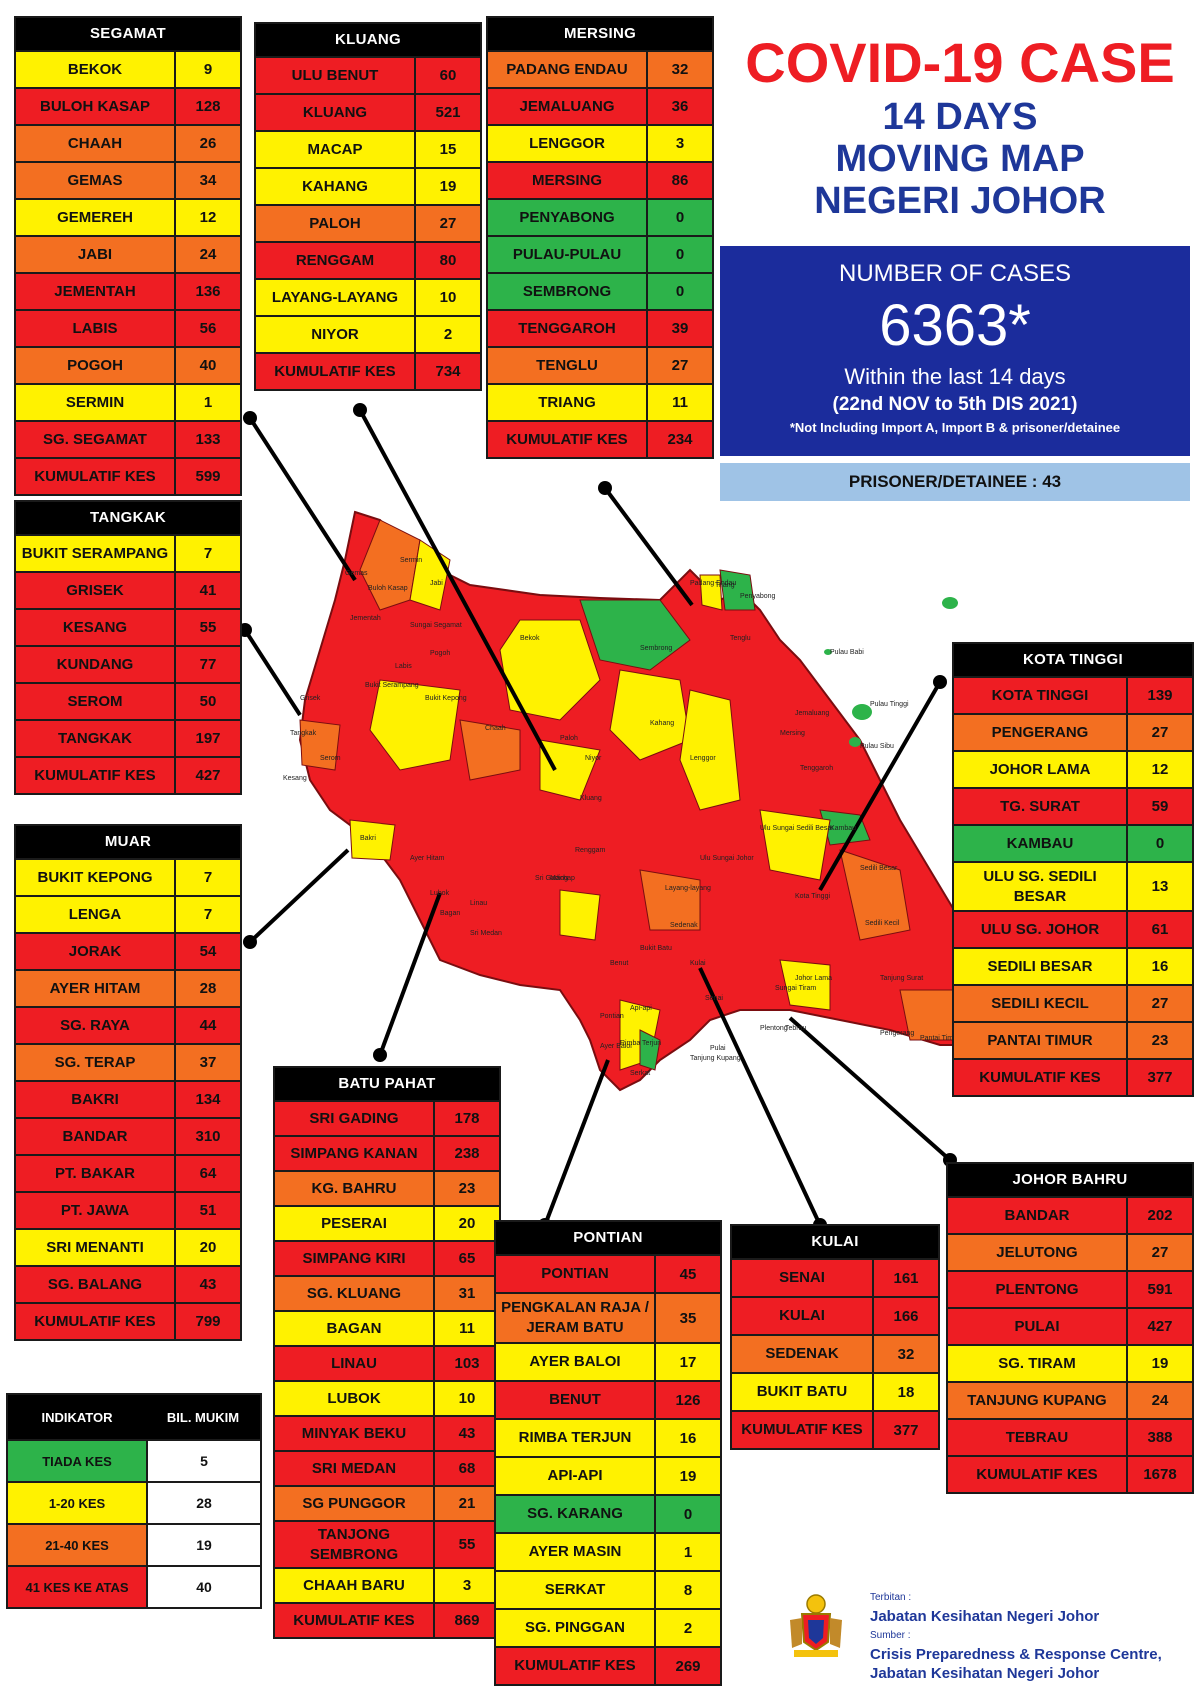 The height and width of the screenshot is (1699, 1200). Describe the element at coordinates (1073, 768) in the screenshot. I see `table-row: JOHOR LAMA 12` at that location.